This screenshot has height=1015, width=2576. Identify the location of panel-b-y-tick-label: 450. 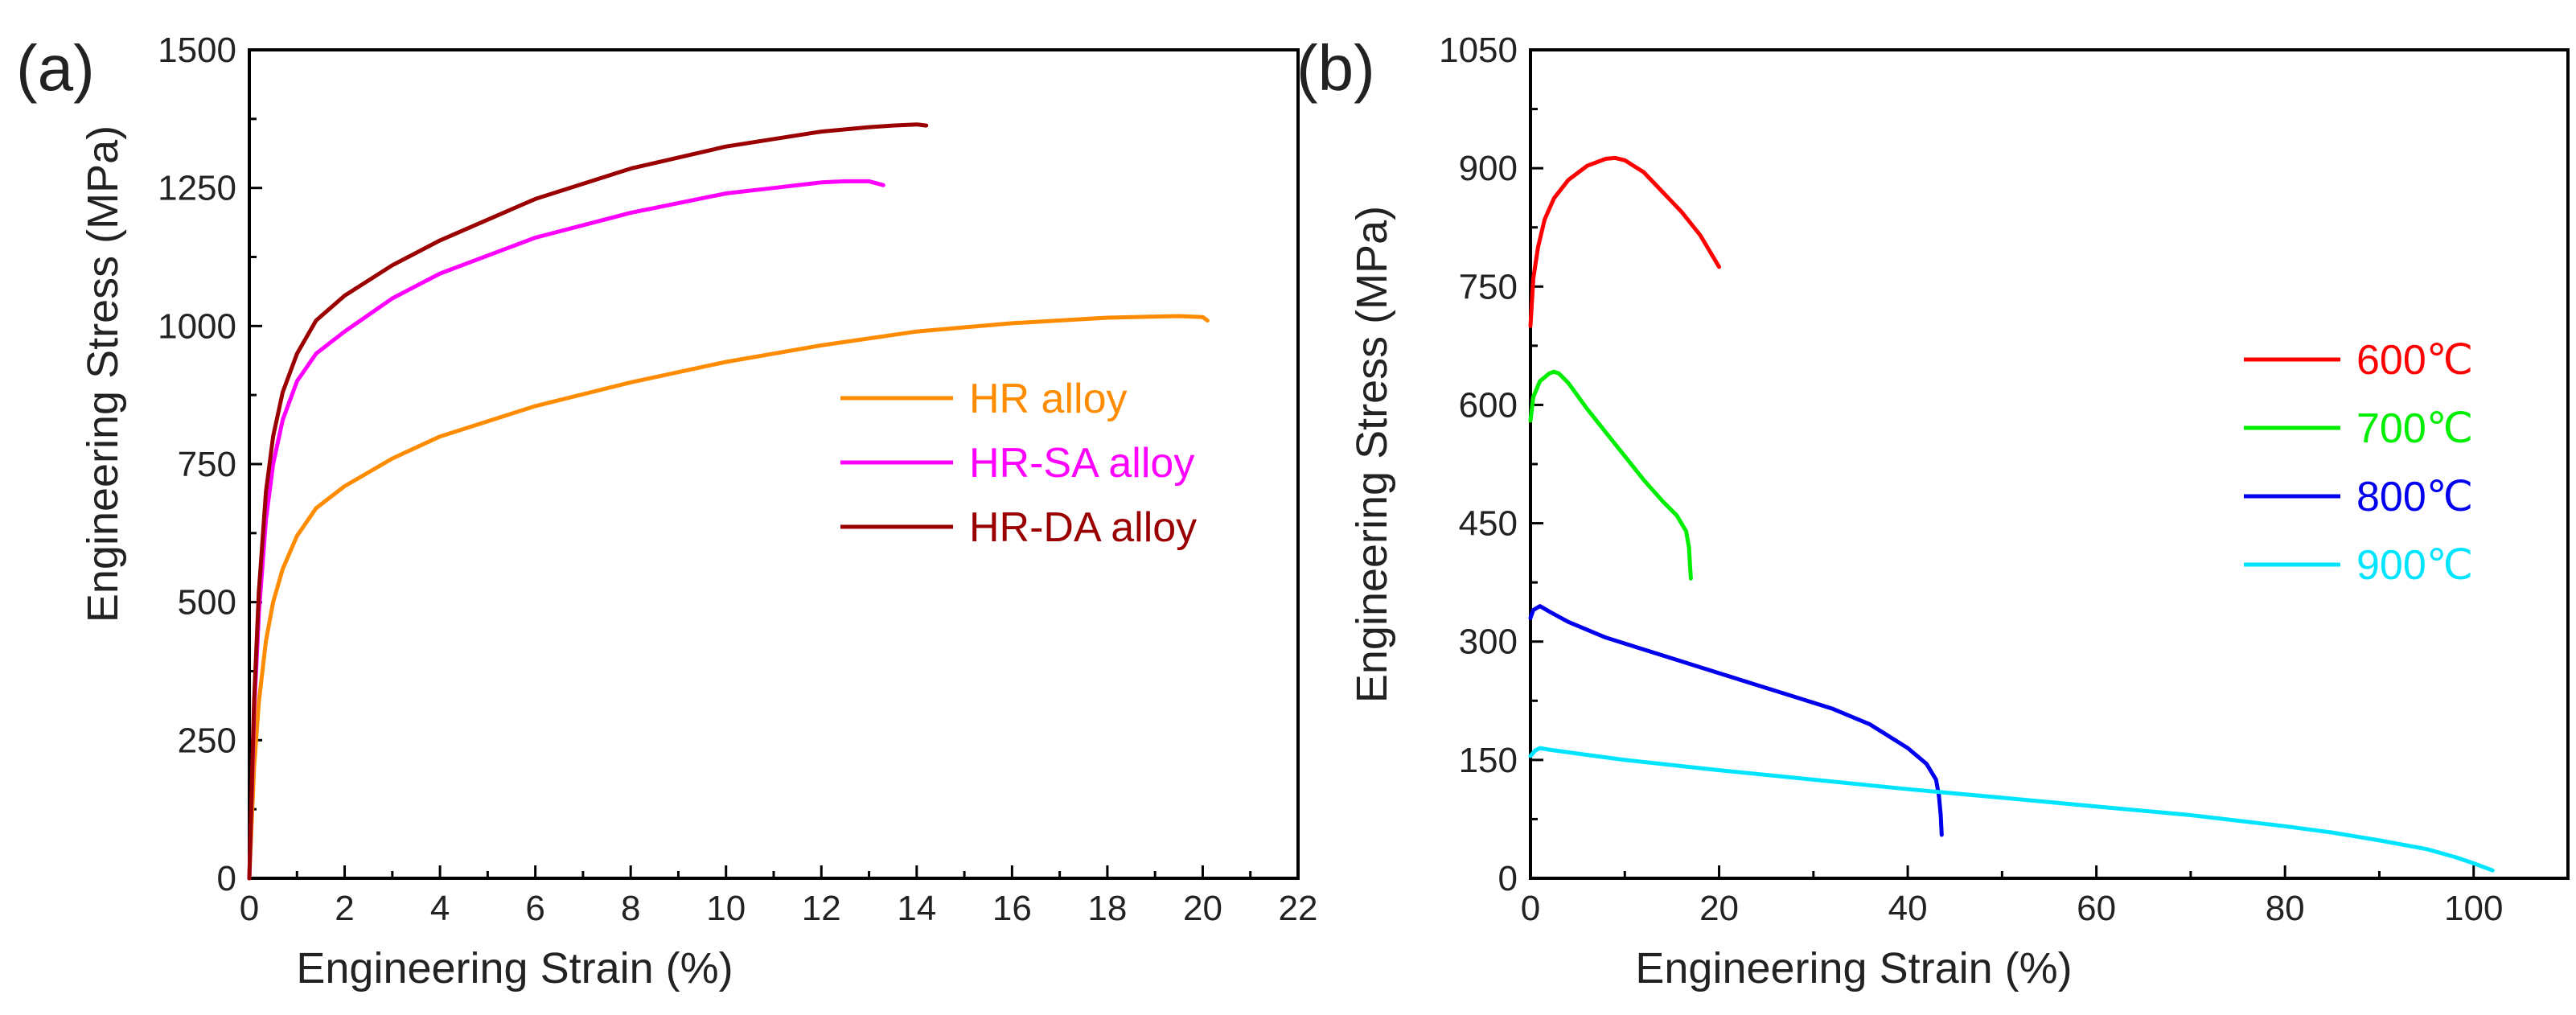
(1488, 524).